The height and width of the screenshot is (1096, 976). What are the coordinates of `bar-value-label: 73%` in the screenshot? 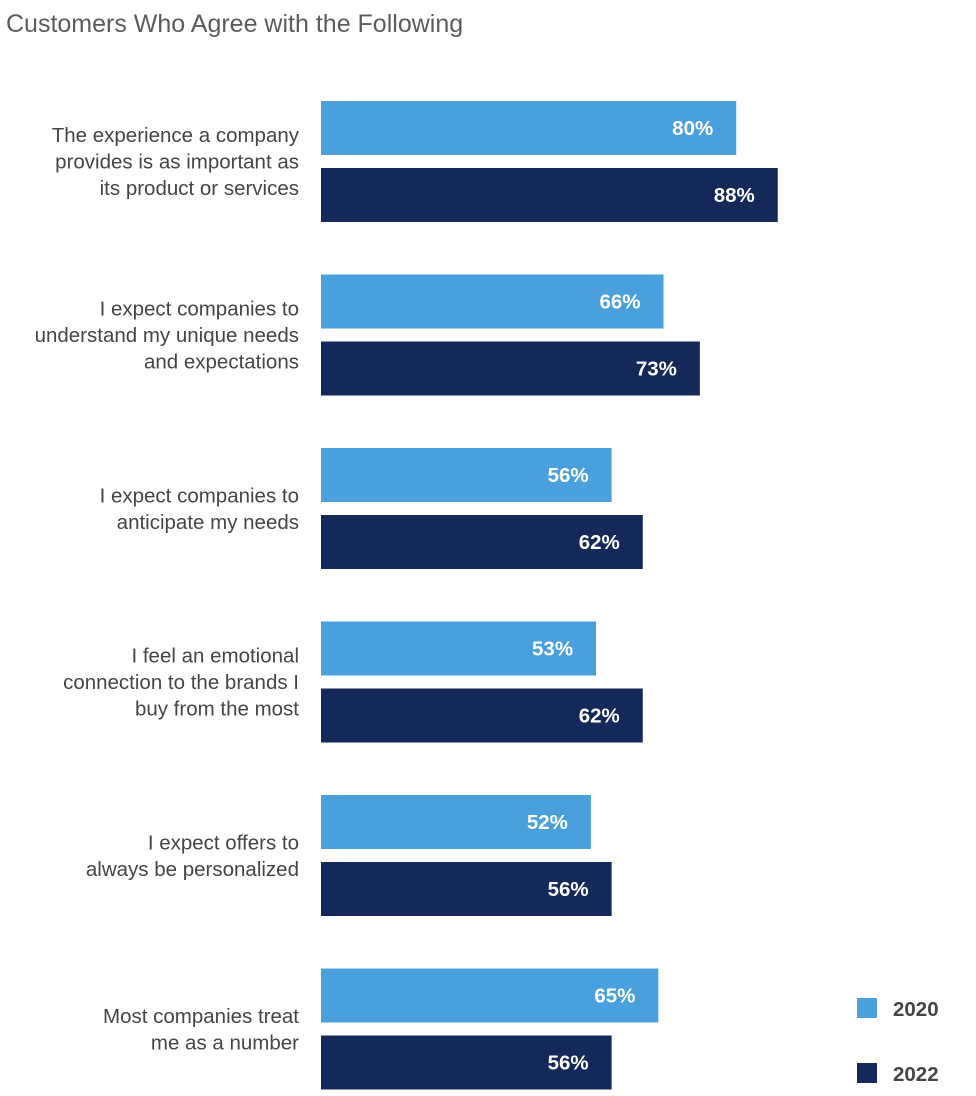 It's located at (656, 369).